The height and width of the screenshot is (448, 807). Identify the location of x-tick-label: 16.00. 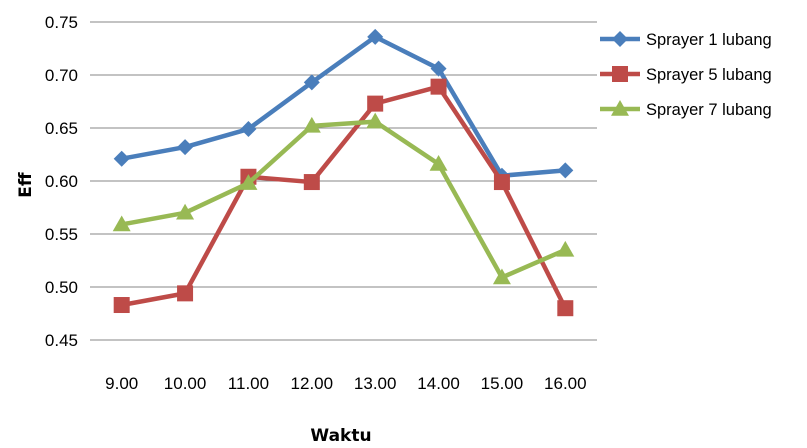
(565, 383).